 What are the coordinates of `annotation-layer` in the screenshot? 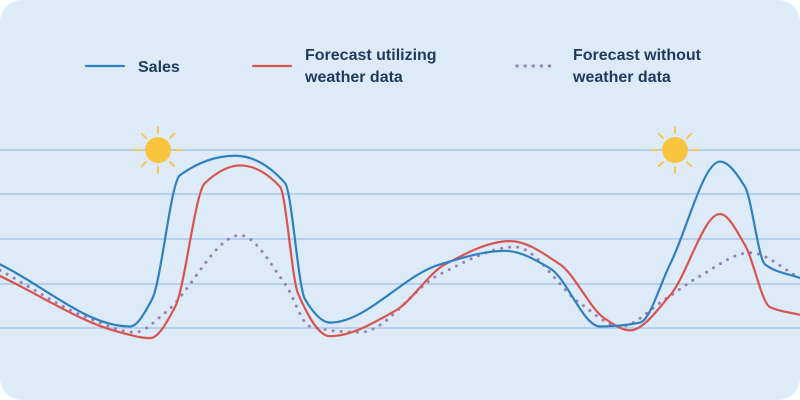 It's located at (416, 150).